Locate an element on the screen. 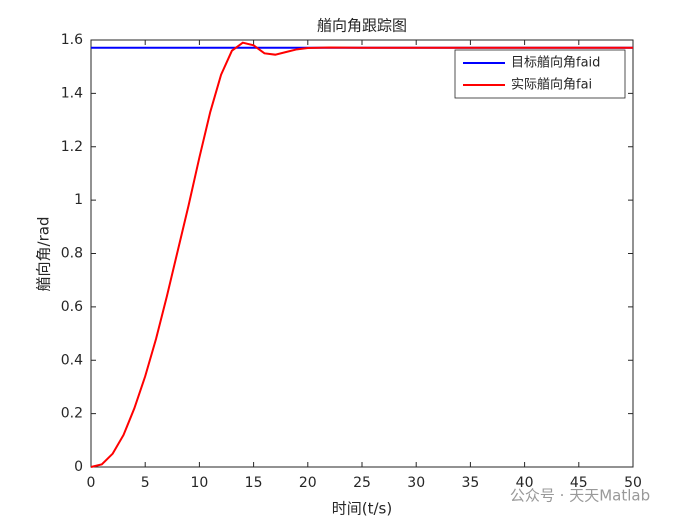  x-tick-label: 20 is located at coordinates (308, 483).